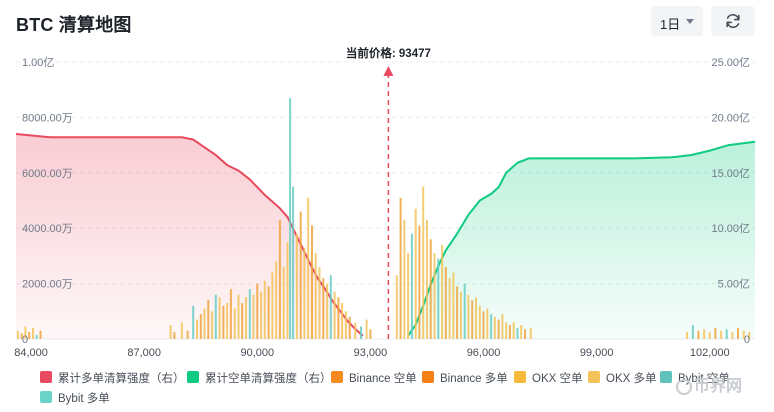  I want to click on x-axis-tick-label: 102,000, so click(710, 353).